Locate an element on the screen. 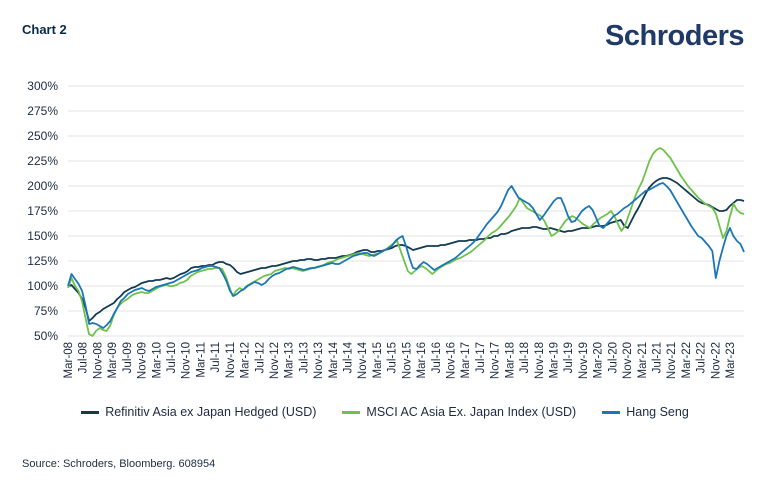  x-tick-label: Nov-16 is located at coordinates (452, 360).